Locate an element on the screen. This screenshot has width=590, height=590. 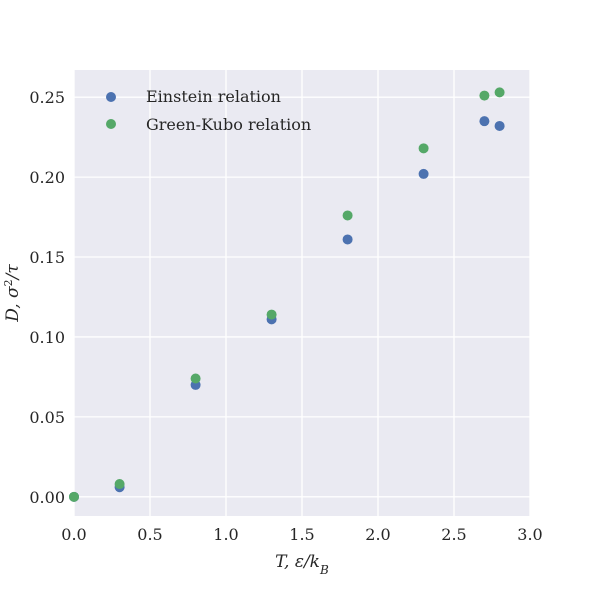
y-tick-label: 0.20 is located at coordinates (47, 177).